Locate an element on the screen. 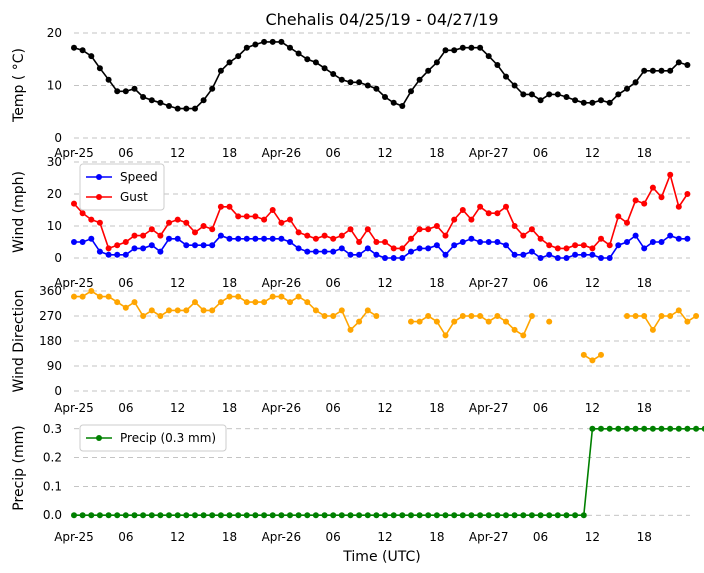  x-tick-label: Apr-27 is located at coordinates (489, 283).